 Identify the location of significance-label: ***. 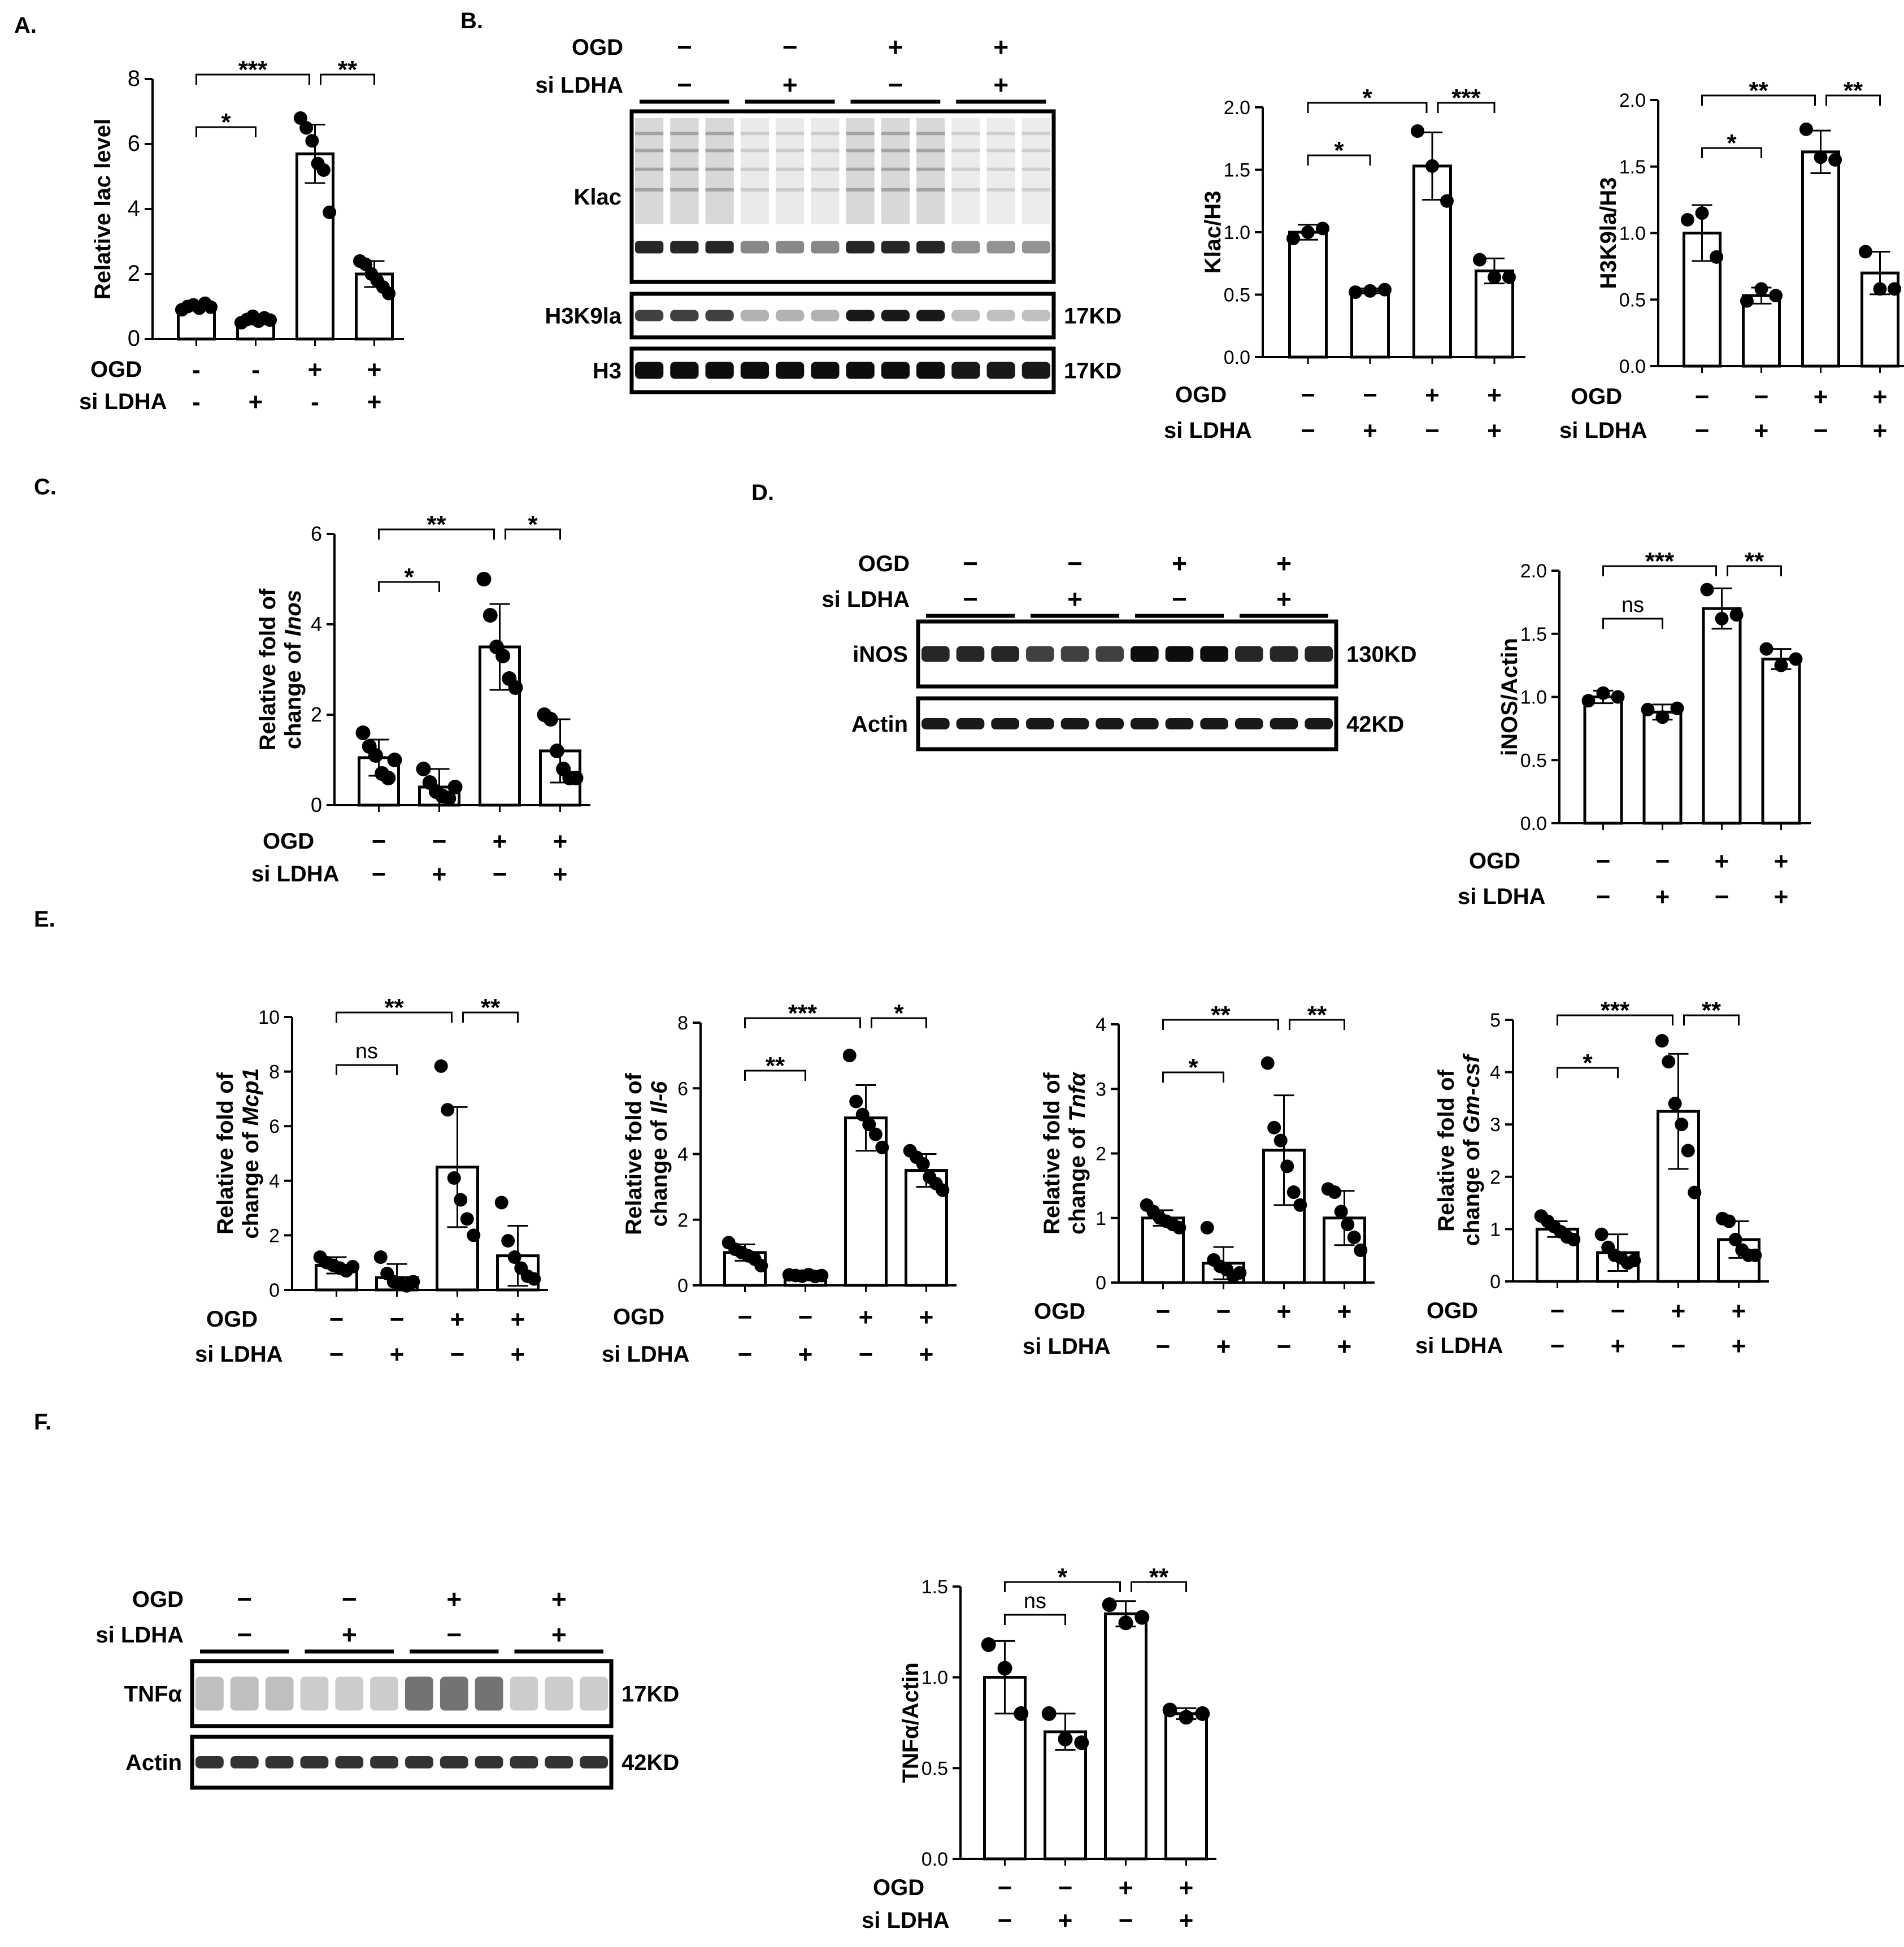
(803, 1013).